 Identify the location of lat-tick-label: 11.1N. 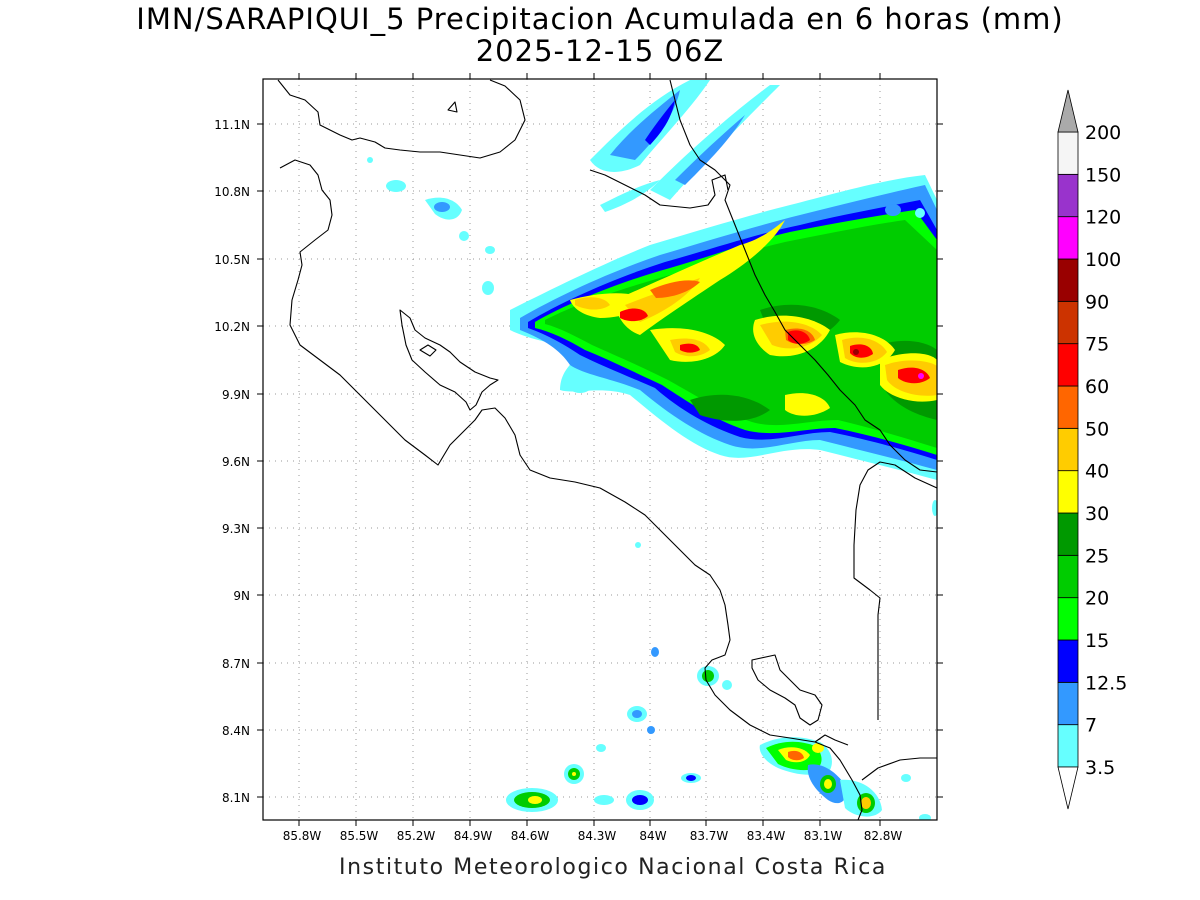
(232, 125).